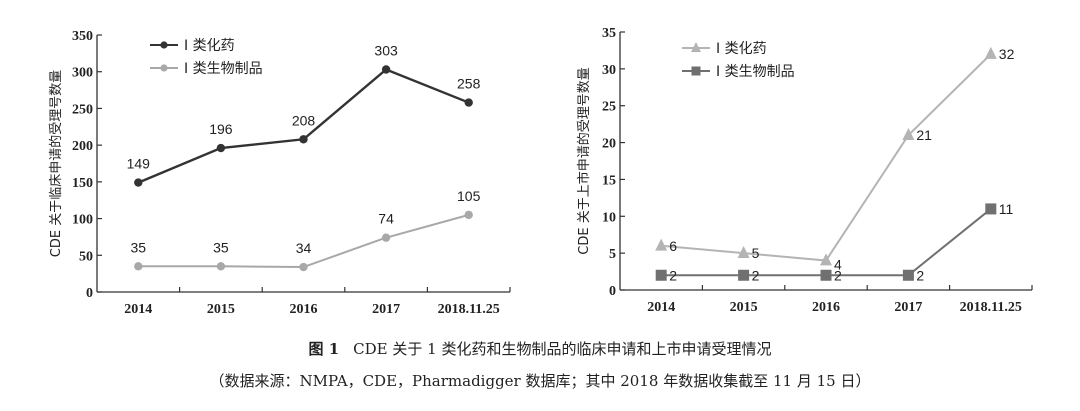  Describe the element at coordinates (469, 196) in the screenshot. I see `data-label: 105` at that location.